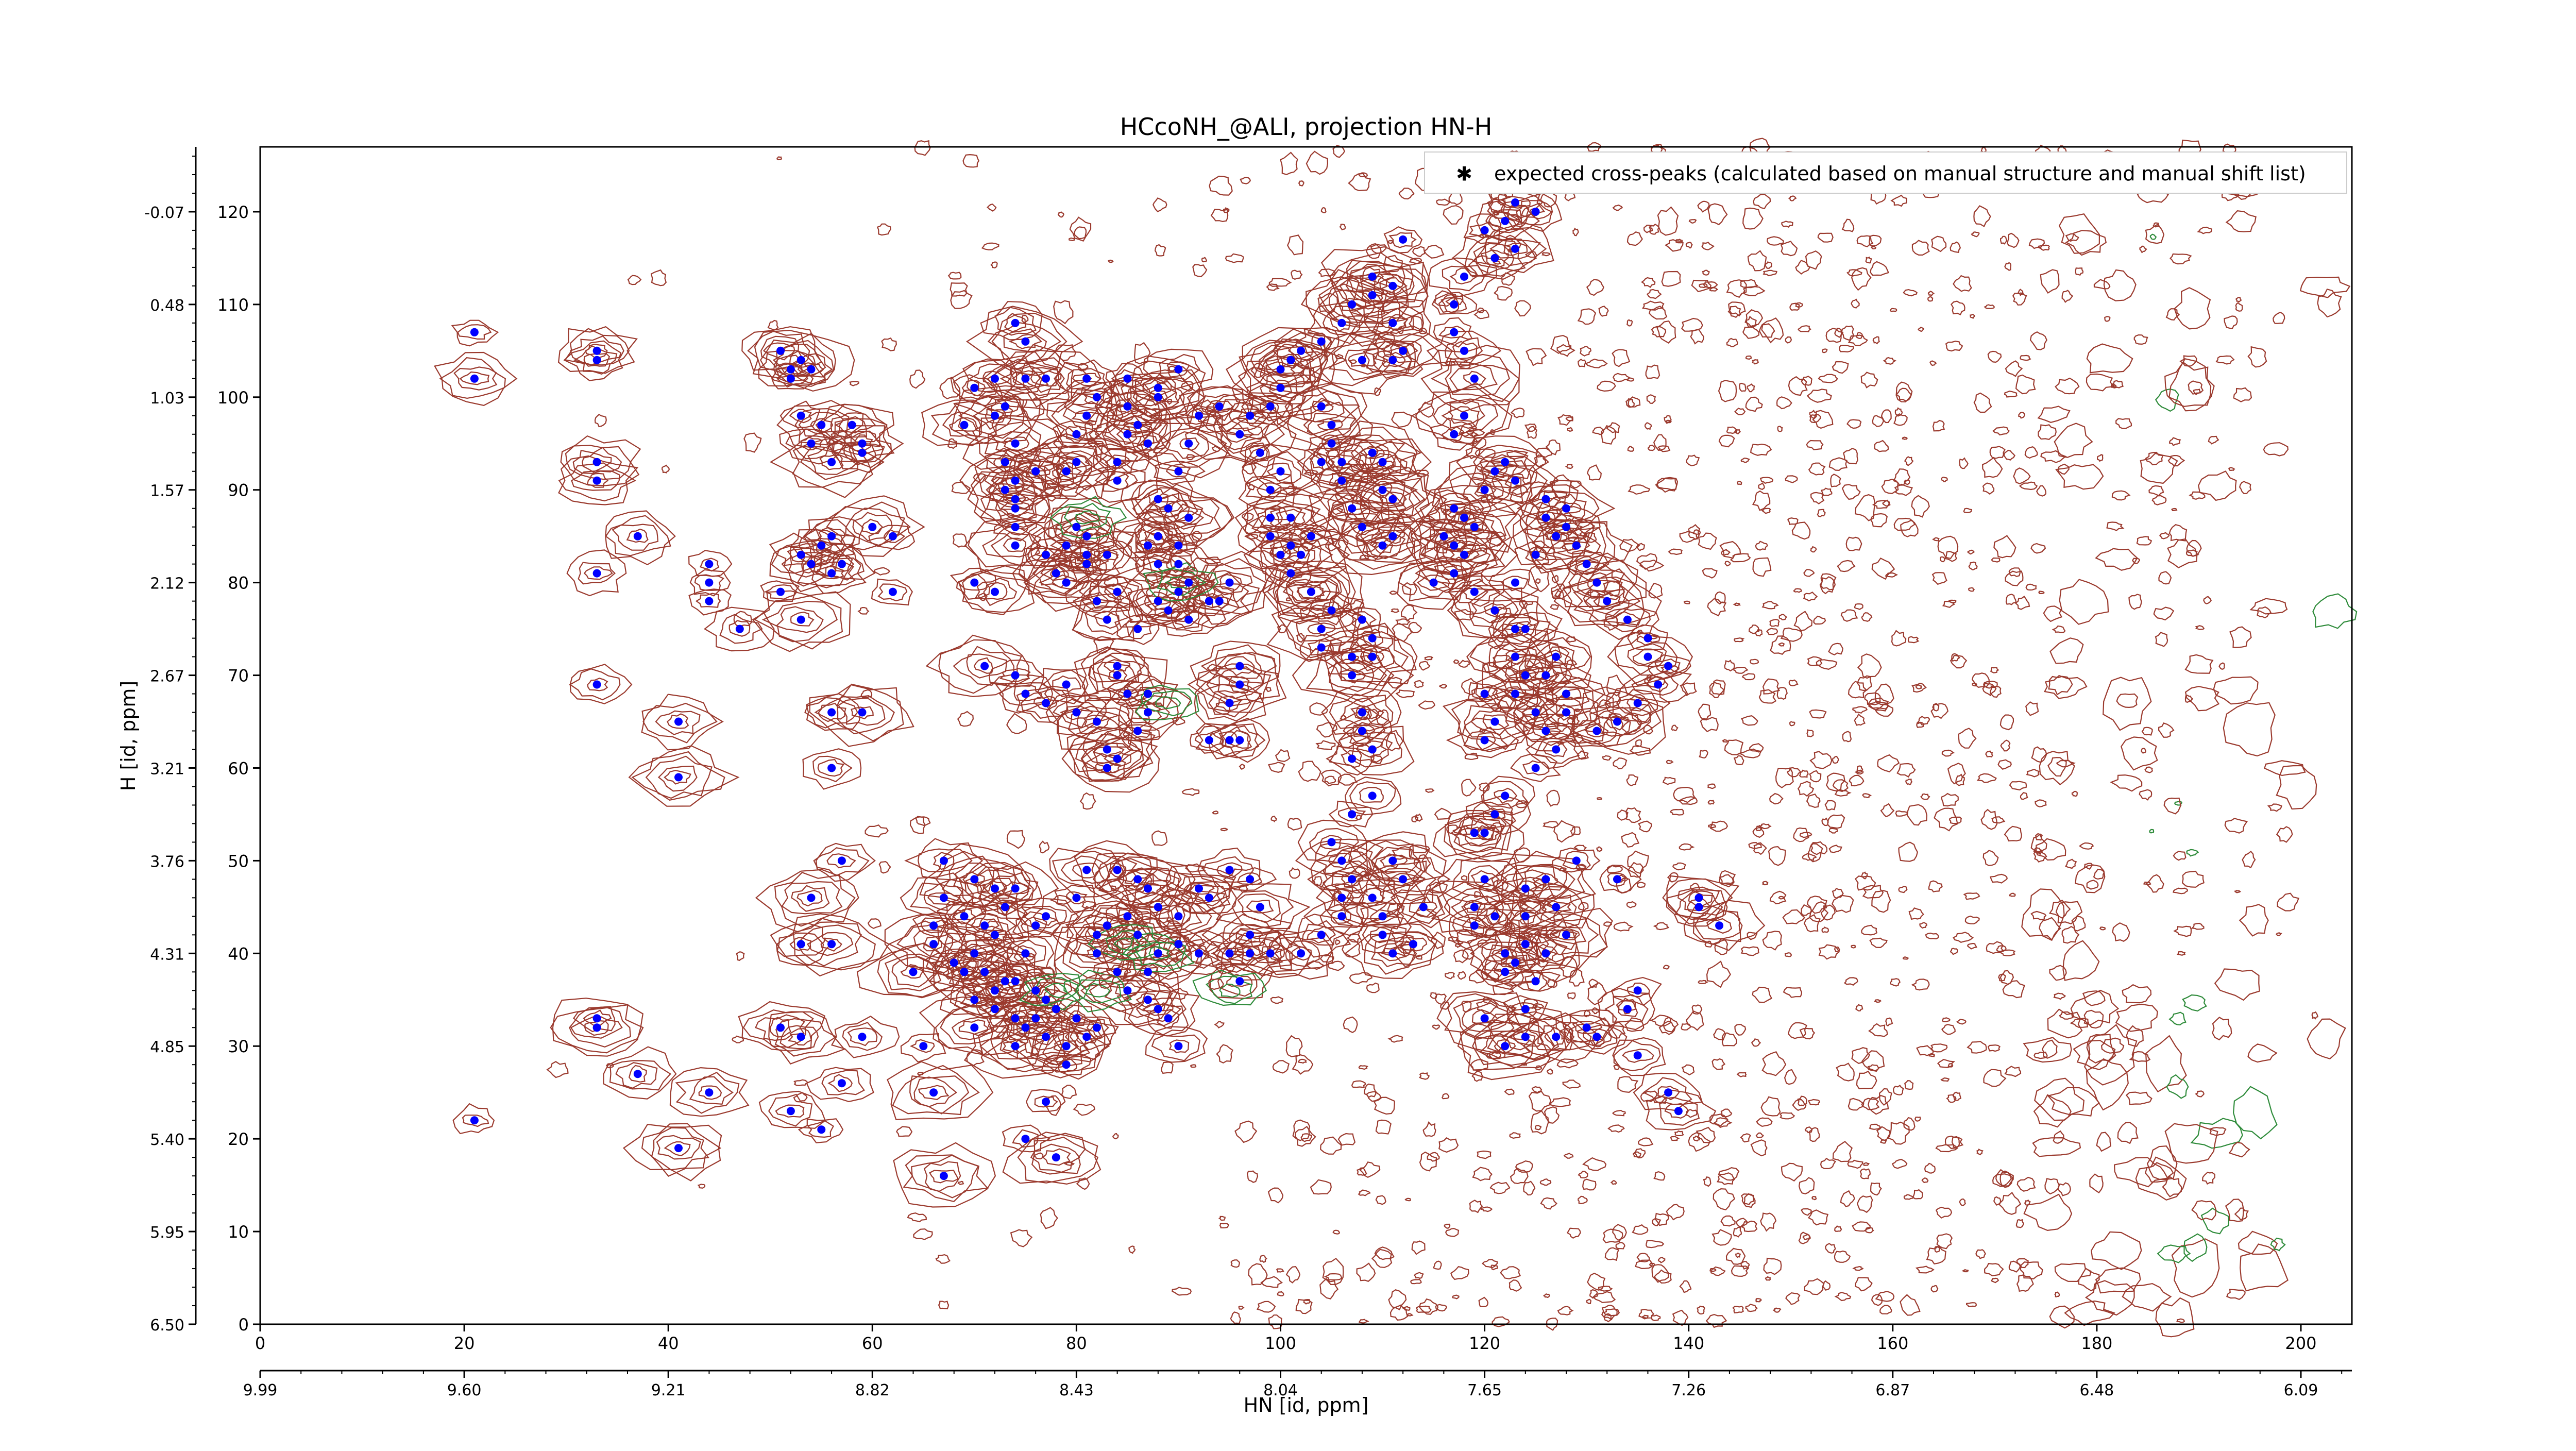 This screenshot has height=1451, width=2576. Describe the element at coordinates (128, 736) in the screenshot. I see `y-axis-label: H [id, ppm]` at that location.